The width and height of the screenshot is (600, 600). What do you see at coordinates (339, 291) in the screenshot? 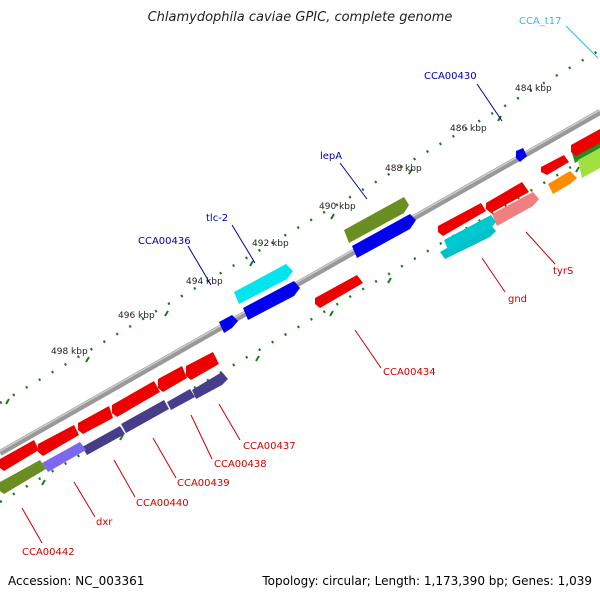
I see `cca00434-gene` at bounding box center [339, 291].